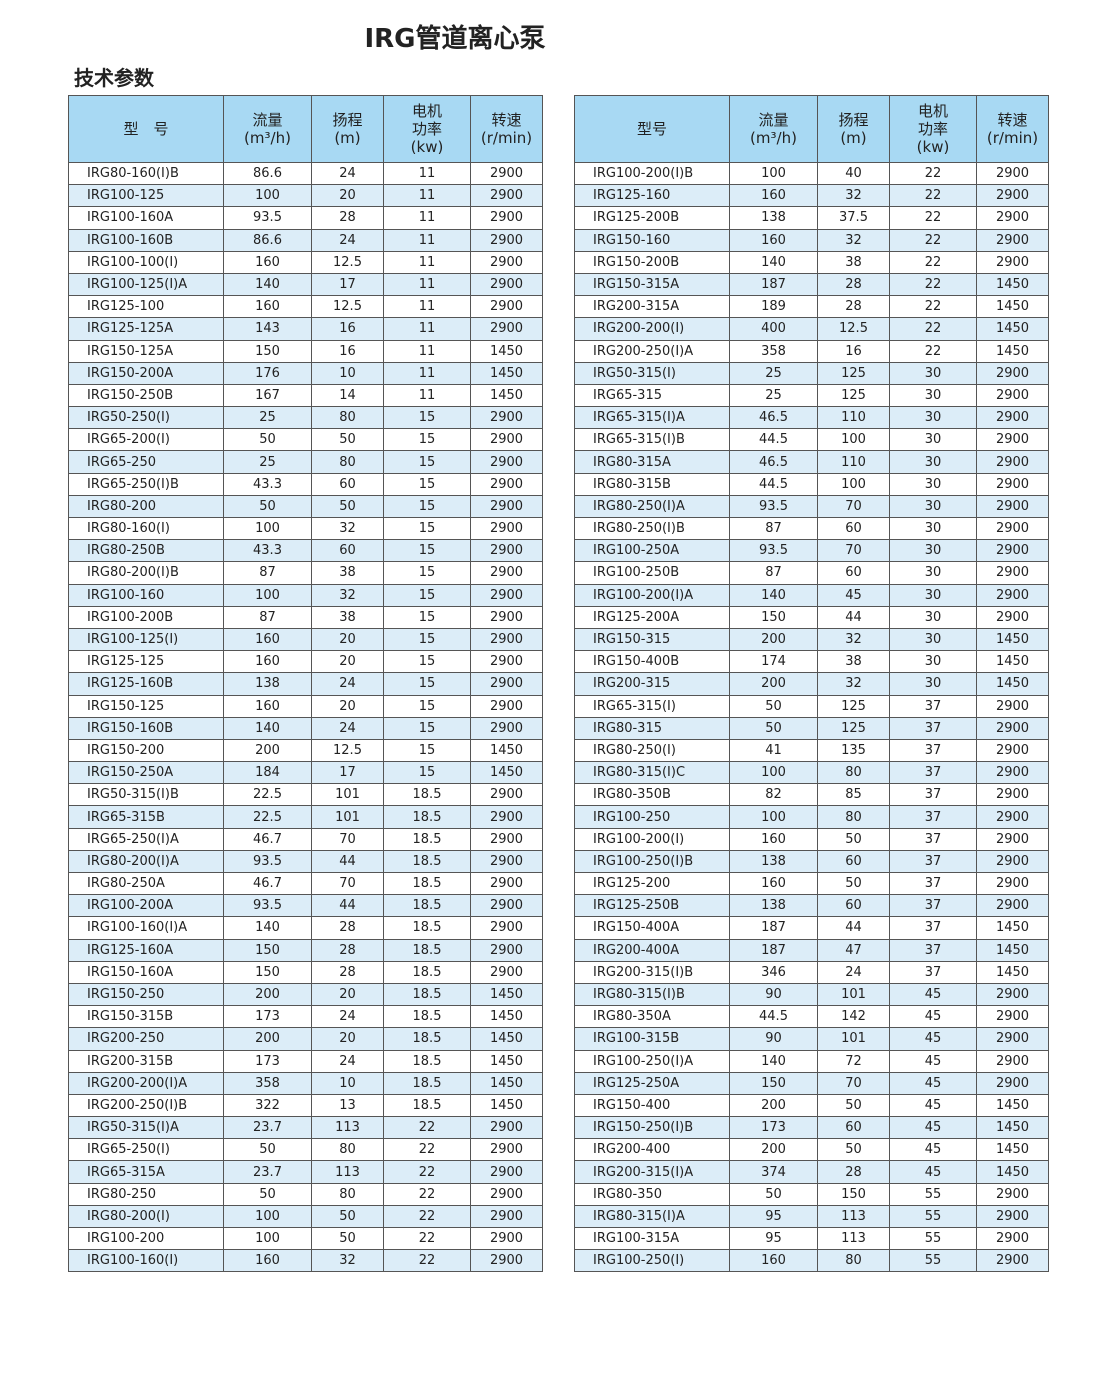  I want to click on cell-model: IRG100-200B, so click(146, 617).